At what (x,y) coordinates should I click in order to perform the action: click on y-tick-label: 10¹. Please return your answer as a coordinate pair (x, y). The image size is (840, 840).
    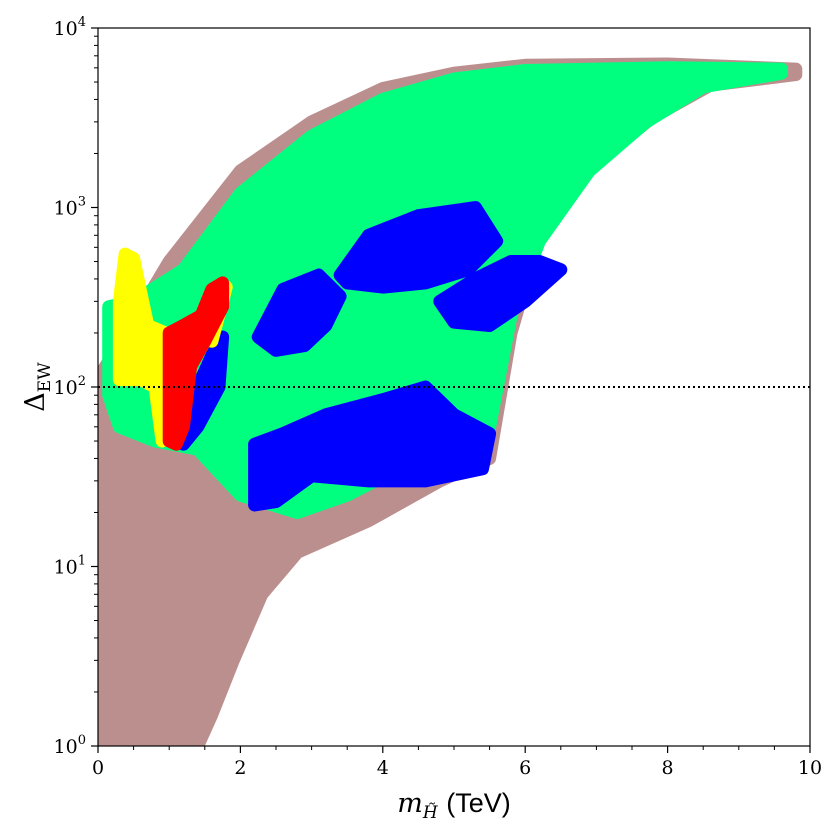
    Looking at the image, I should click on (70, 566).